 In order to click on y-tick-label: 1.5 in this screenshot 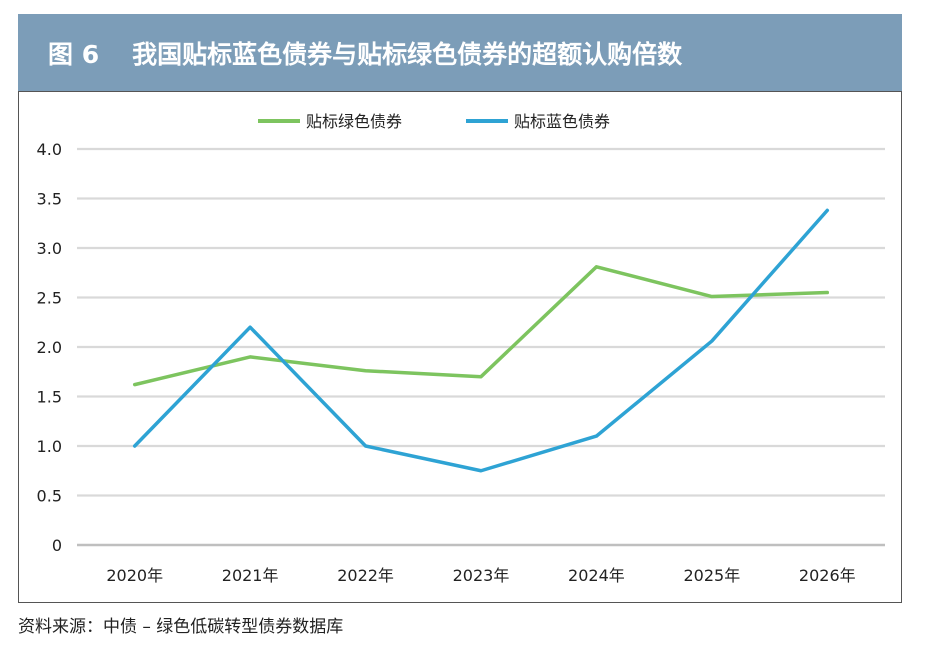, I will do `click(49, 397)`.